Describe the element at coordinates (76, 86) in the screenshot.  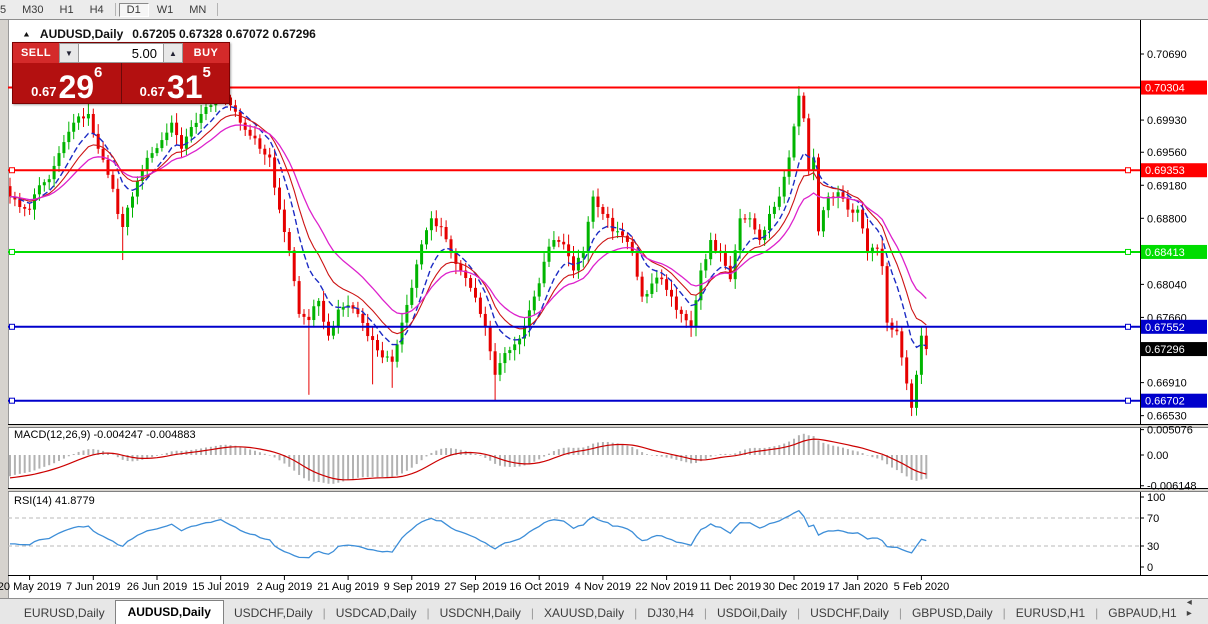
I see `sell-price-pips: 29` at that location.